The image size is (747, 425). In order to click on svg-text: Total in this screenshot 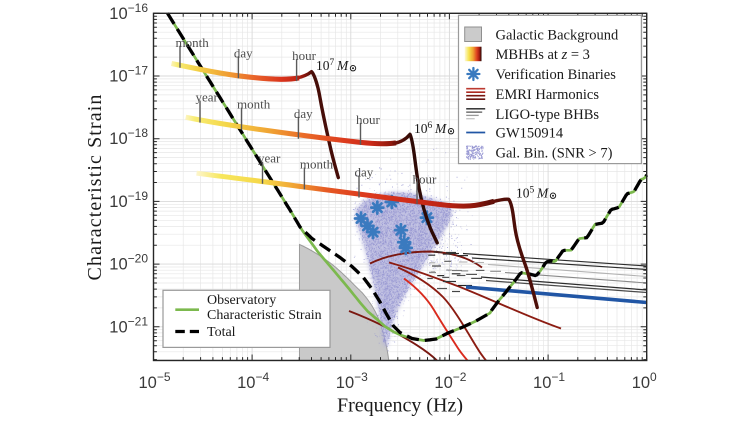, I will do `click(221, 332)`.